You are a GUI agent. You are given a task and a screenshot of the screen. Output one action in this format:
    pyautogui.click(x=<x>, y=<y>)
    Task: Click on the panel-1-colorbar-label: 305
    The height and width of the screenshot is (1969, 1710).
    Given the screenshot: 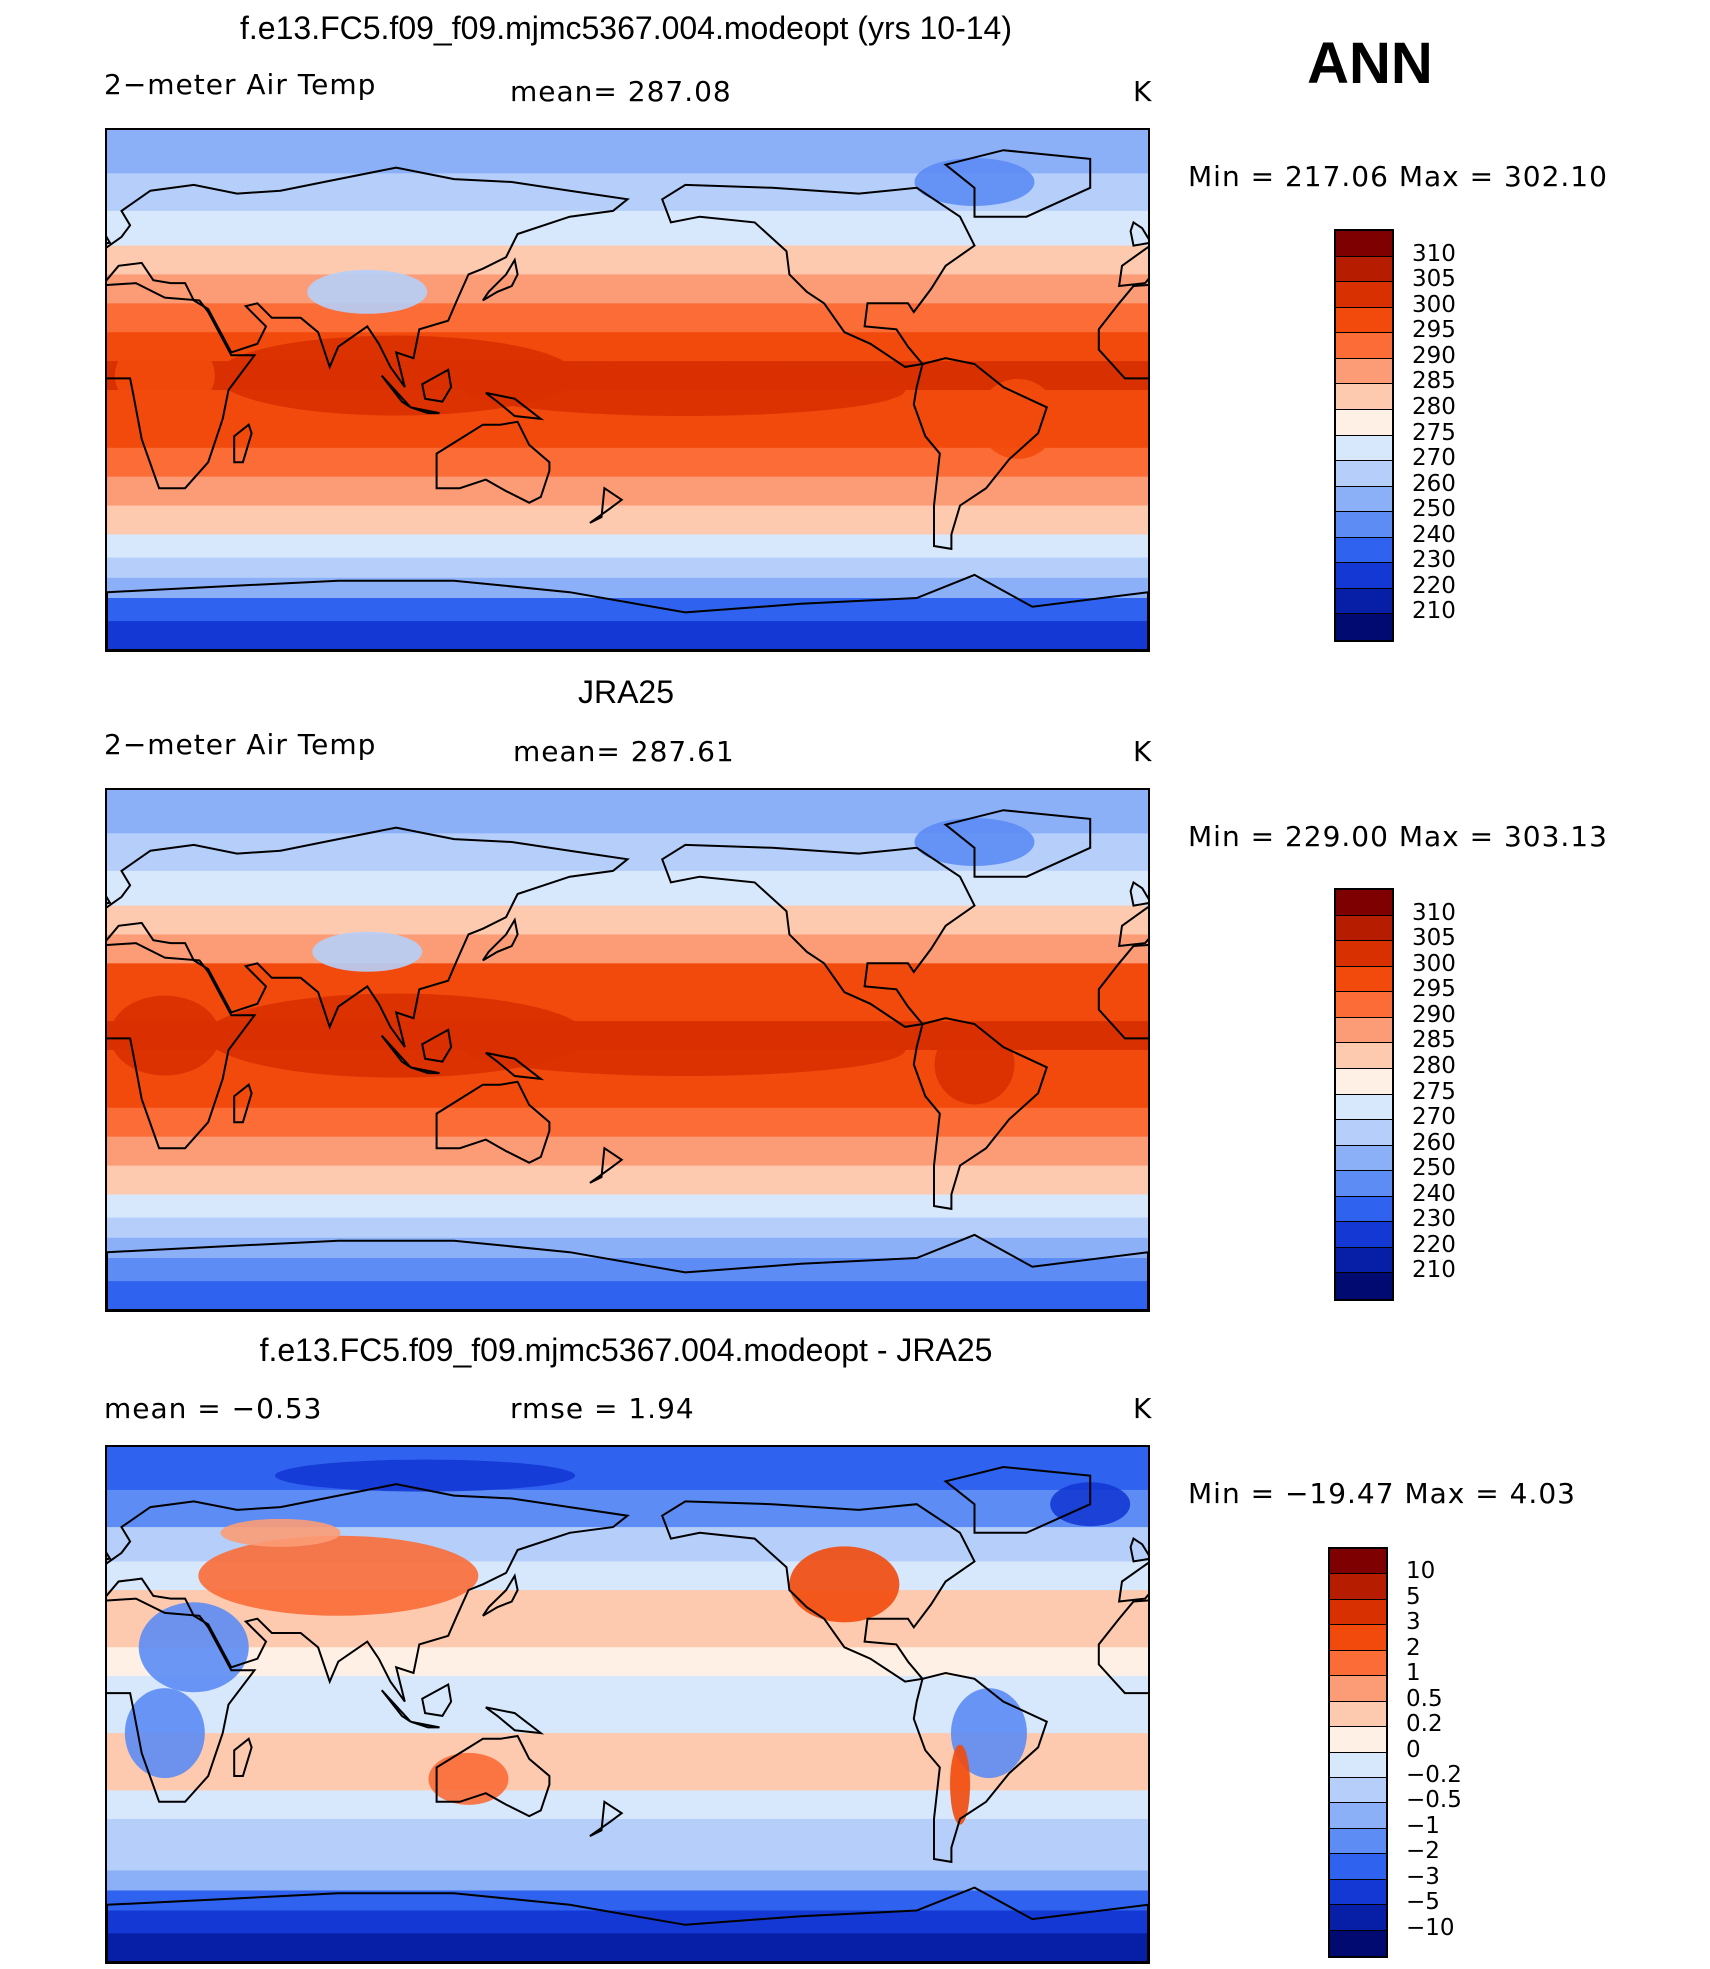 What is the action you would take?
    pyautogui.click(x=1434, y=279)
    